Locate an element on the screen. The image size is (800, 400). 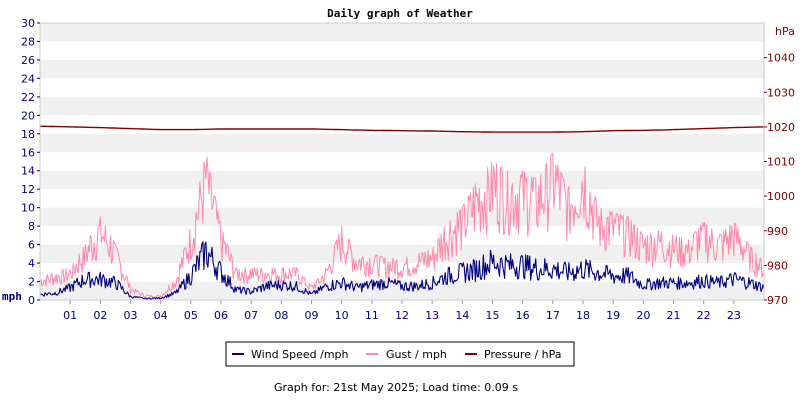
wind-speed-series is located at coordinates (402, 267).